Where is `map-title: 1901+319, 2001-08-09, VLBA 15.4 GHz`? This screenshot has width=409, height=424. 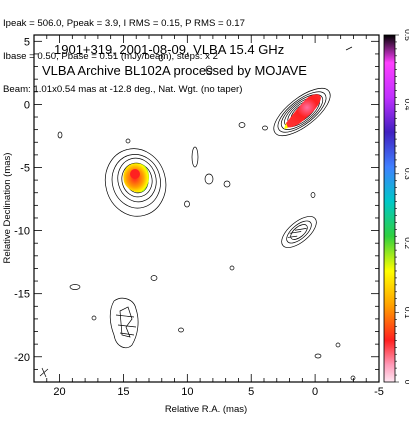 map-title: 1901+319, 2001-08-09, VLBA 15.4 GHz is located at coordinates (169, 49).